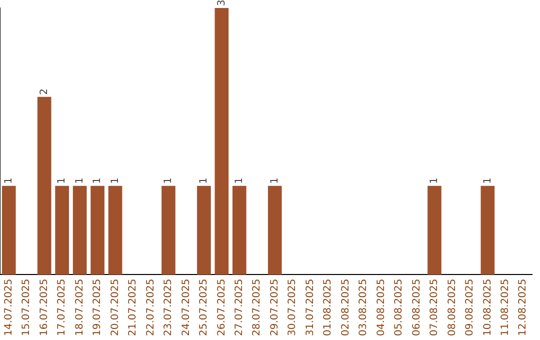 The height and width of the screenshot is (340, 540). What do you see at coordinates (150, 307) in the screenshot?
I see `x-tick-label: 22.07.2025` at bounding box center [150, 307].